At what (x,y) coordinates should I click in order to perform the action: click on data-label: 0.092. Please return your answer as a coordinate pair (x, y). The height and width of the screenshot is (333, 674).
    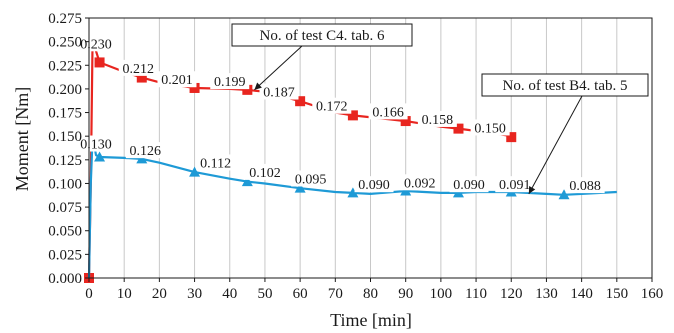
    Looking at the image, I should click on (420, 183).